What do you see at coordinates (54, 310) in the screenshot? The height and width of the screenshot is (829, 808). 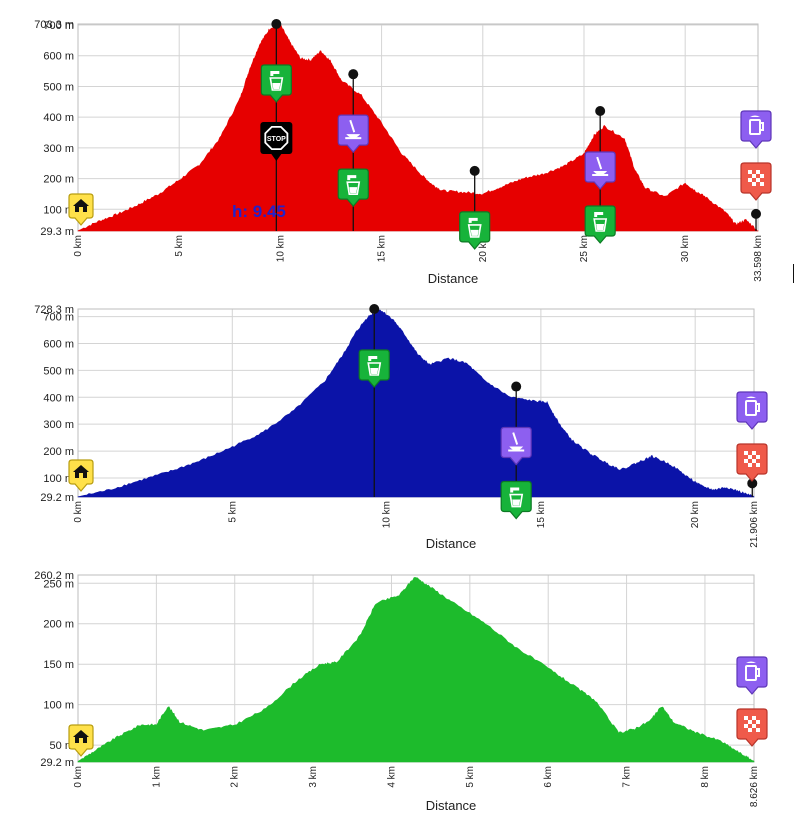 I see `y-tick-label: 728.3 m` at bounding box center [54, 310].